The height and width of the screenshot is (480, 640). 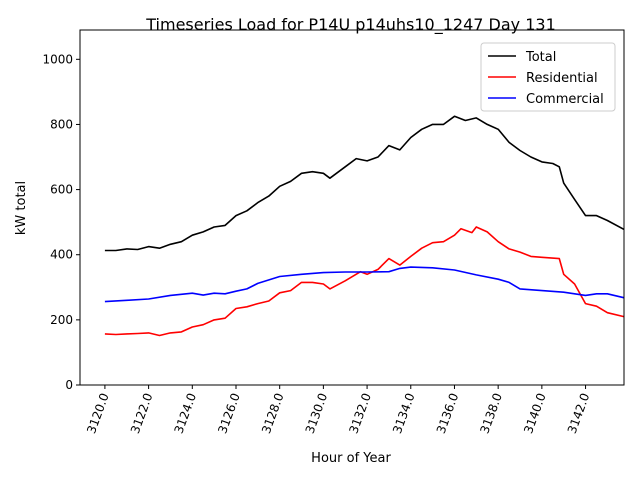 I want to click on y-axis: 0 200 400 600 800 1000, so click(x=61, y=222).